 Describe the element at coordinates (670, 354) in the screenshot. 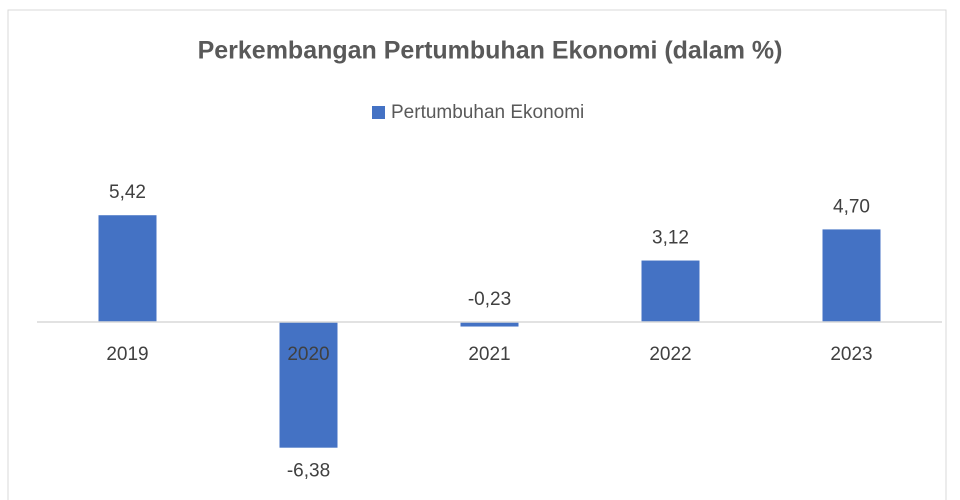

I see `x-tick-label: 2022` at that location.